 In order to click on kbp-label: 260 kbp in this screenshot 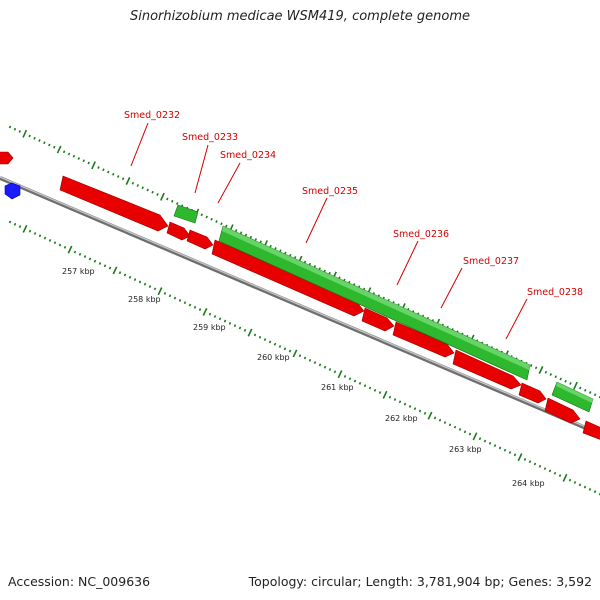, I will do `click(273, 357)`.